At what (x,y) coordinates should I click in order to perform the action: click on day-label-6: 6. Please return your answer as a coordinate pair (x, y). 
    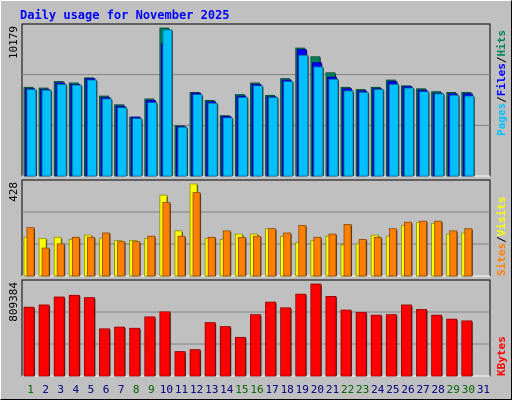
    Looking at the image, I should click on (106, 389).